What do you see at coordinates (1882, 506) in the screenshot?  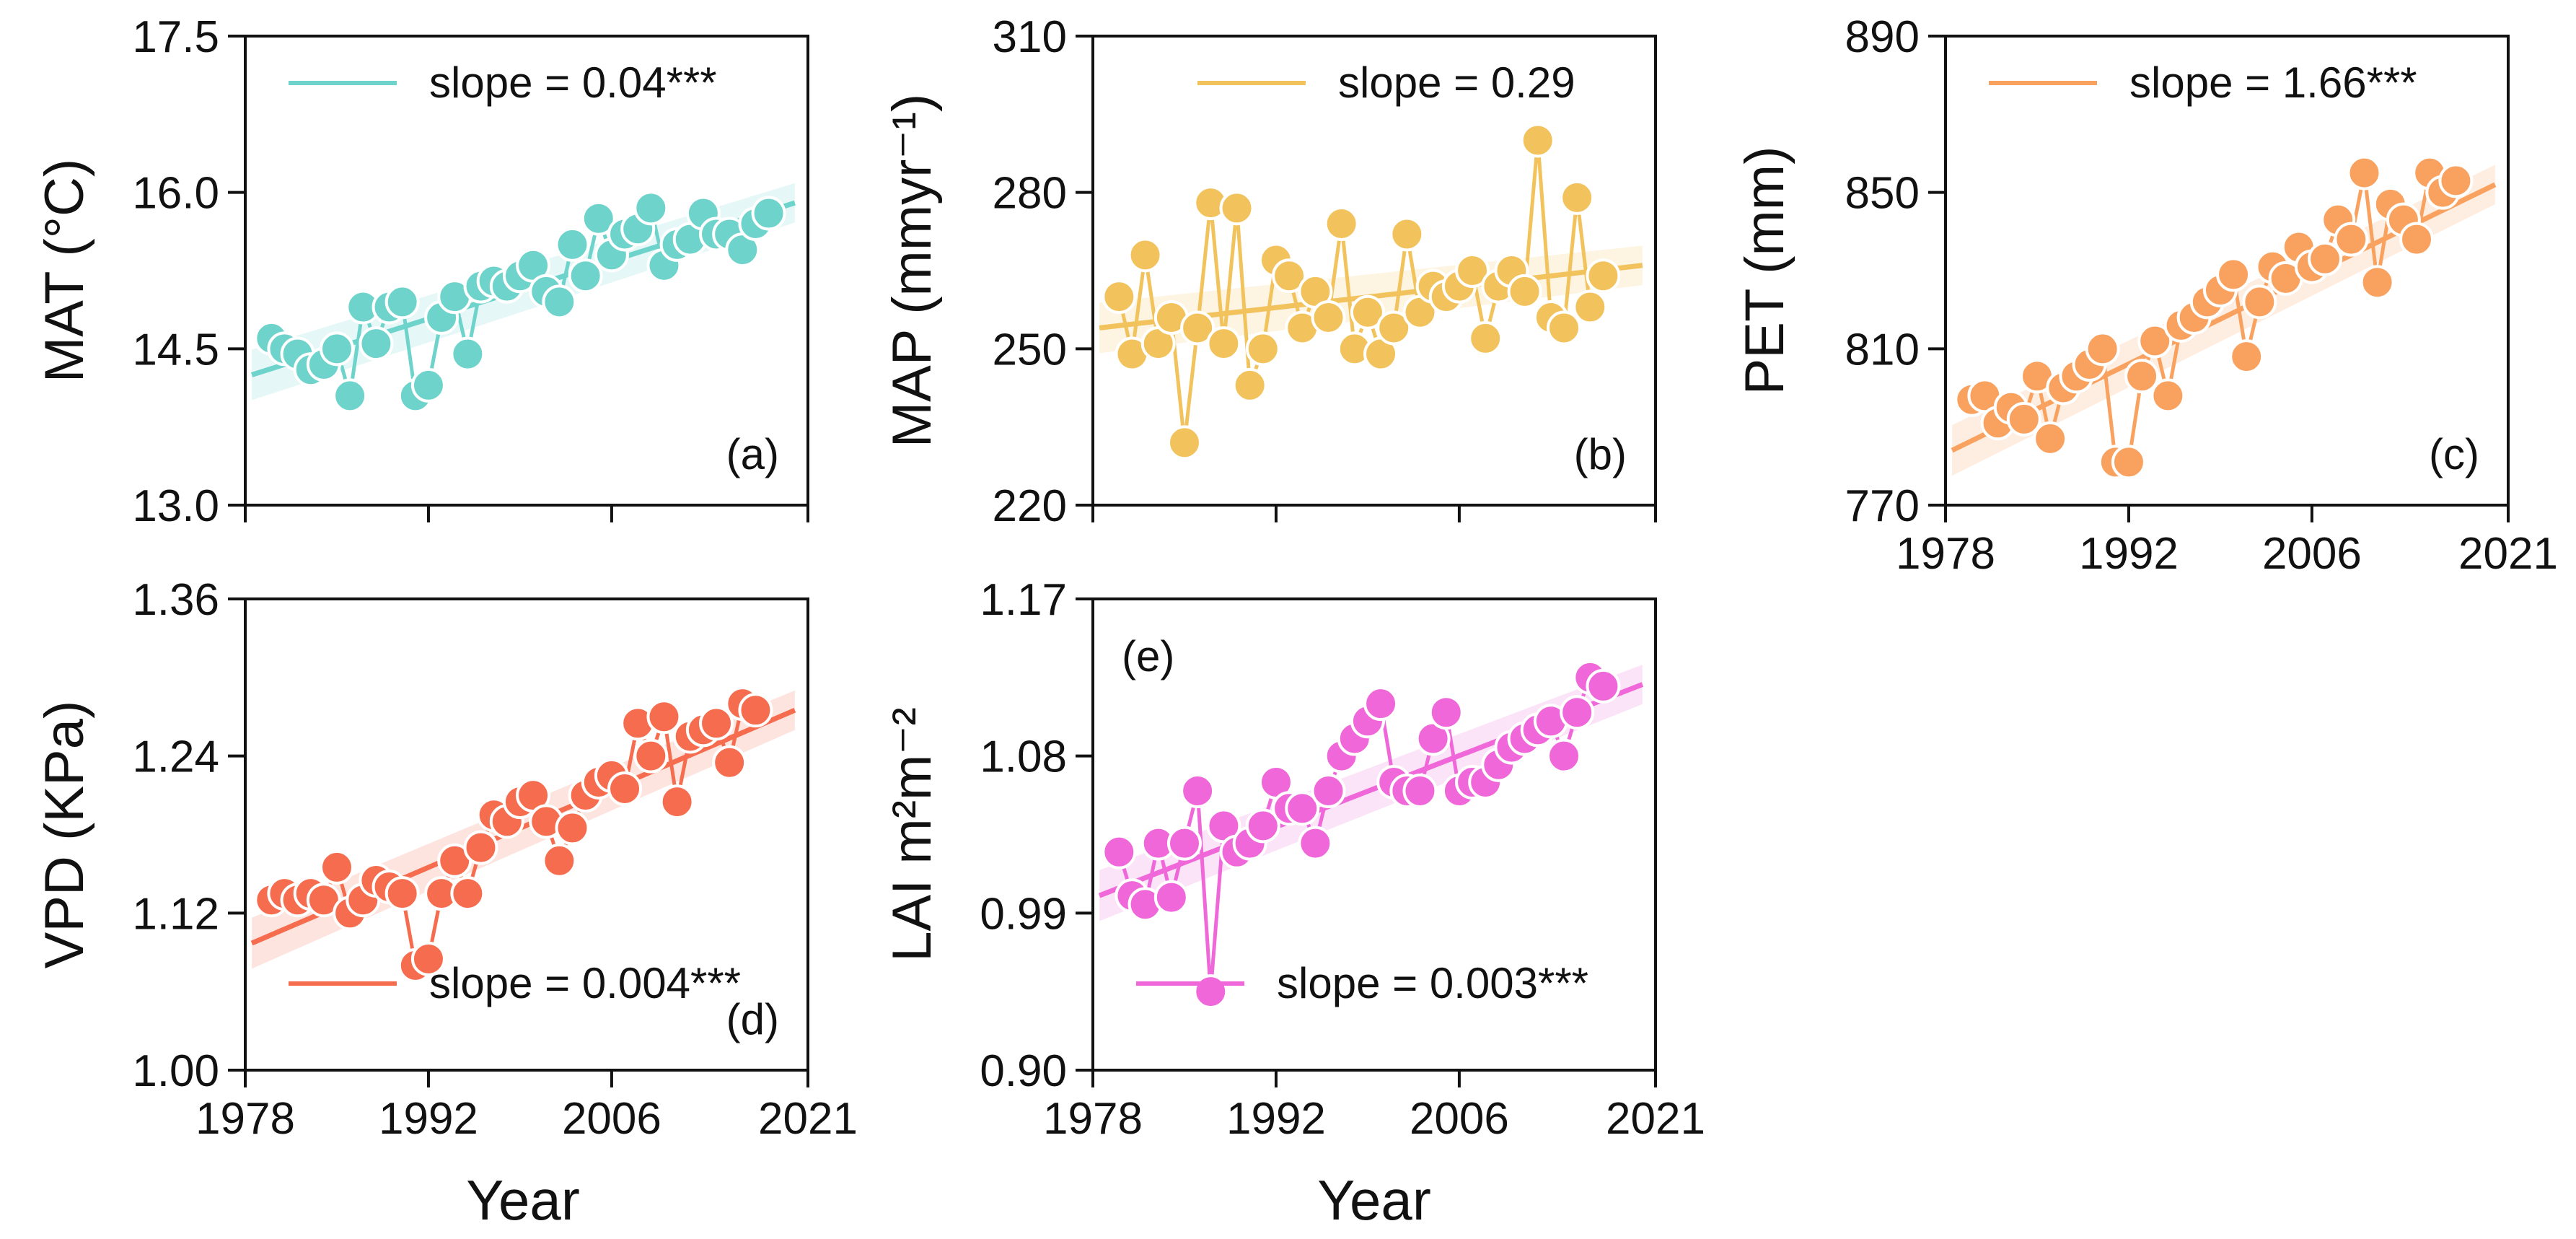 I see `y-tick-label: 770` at bounding box center [1882, 506].